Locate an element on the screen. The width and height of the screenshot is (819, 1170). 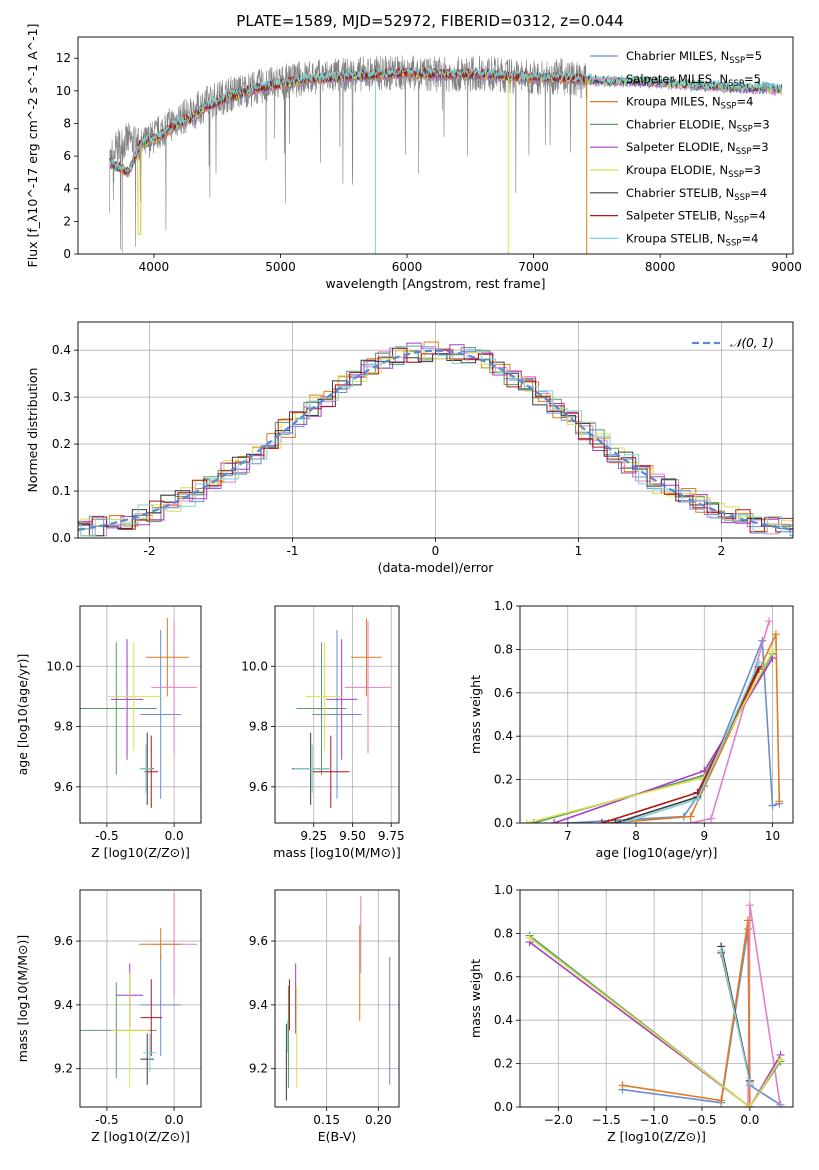
age_vs_Z-plot-area is located at coordinates (138, 713).